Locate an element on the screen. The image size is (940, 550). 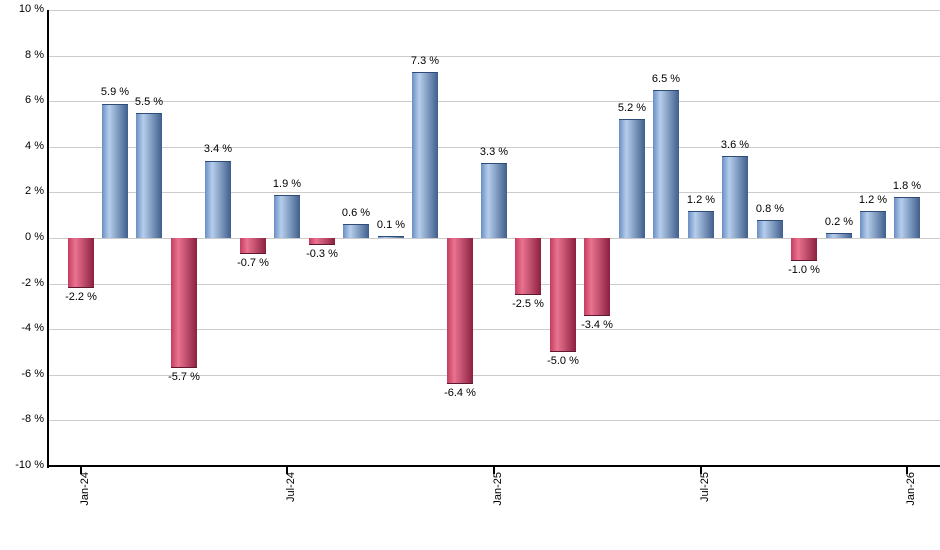
bar-value-label: -0.3 % is located at coordinates (322, 254).